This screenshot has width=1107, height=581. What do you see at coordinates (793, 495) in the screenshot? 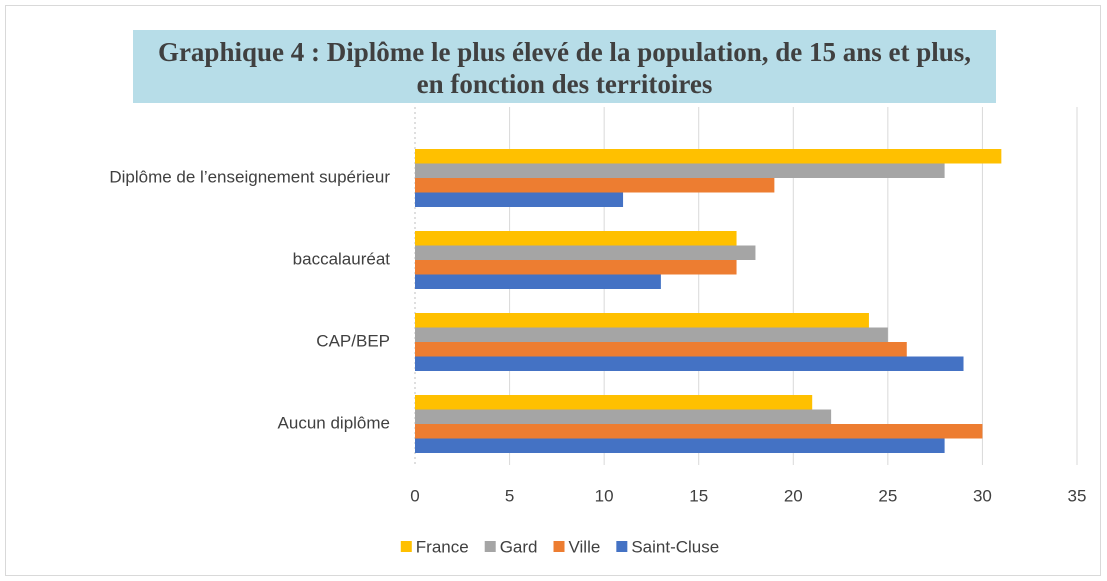
I see `x-tick-label: 20` at bounding box center [793, 495].